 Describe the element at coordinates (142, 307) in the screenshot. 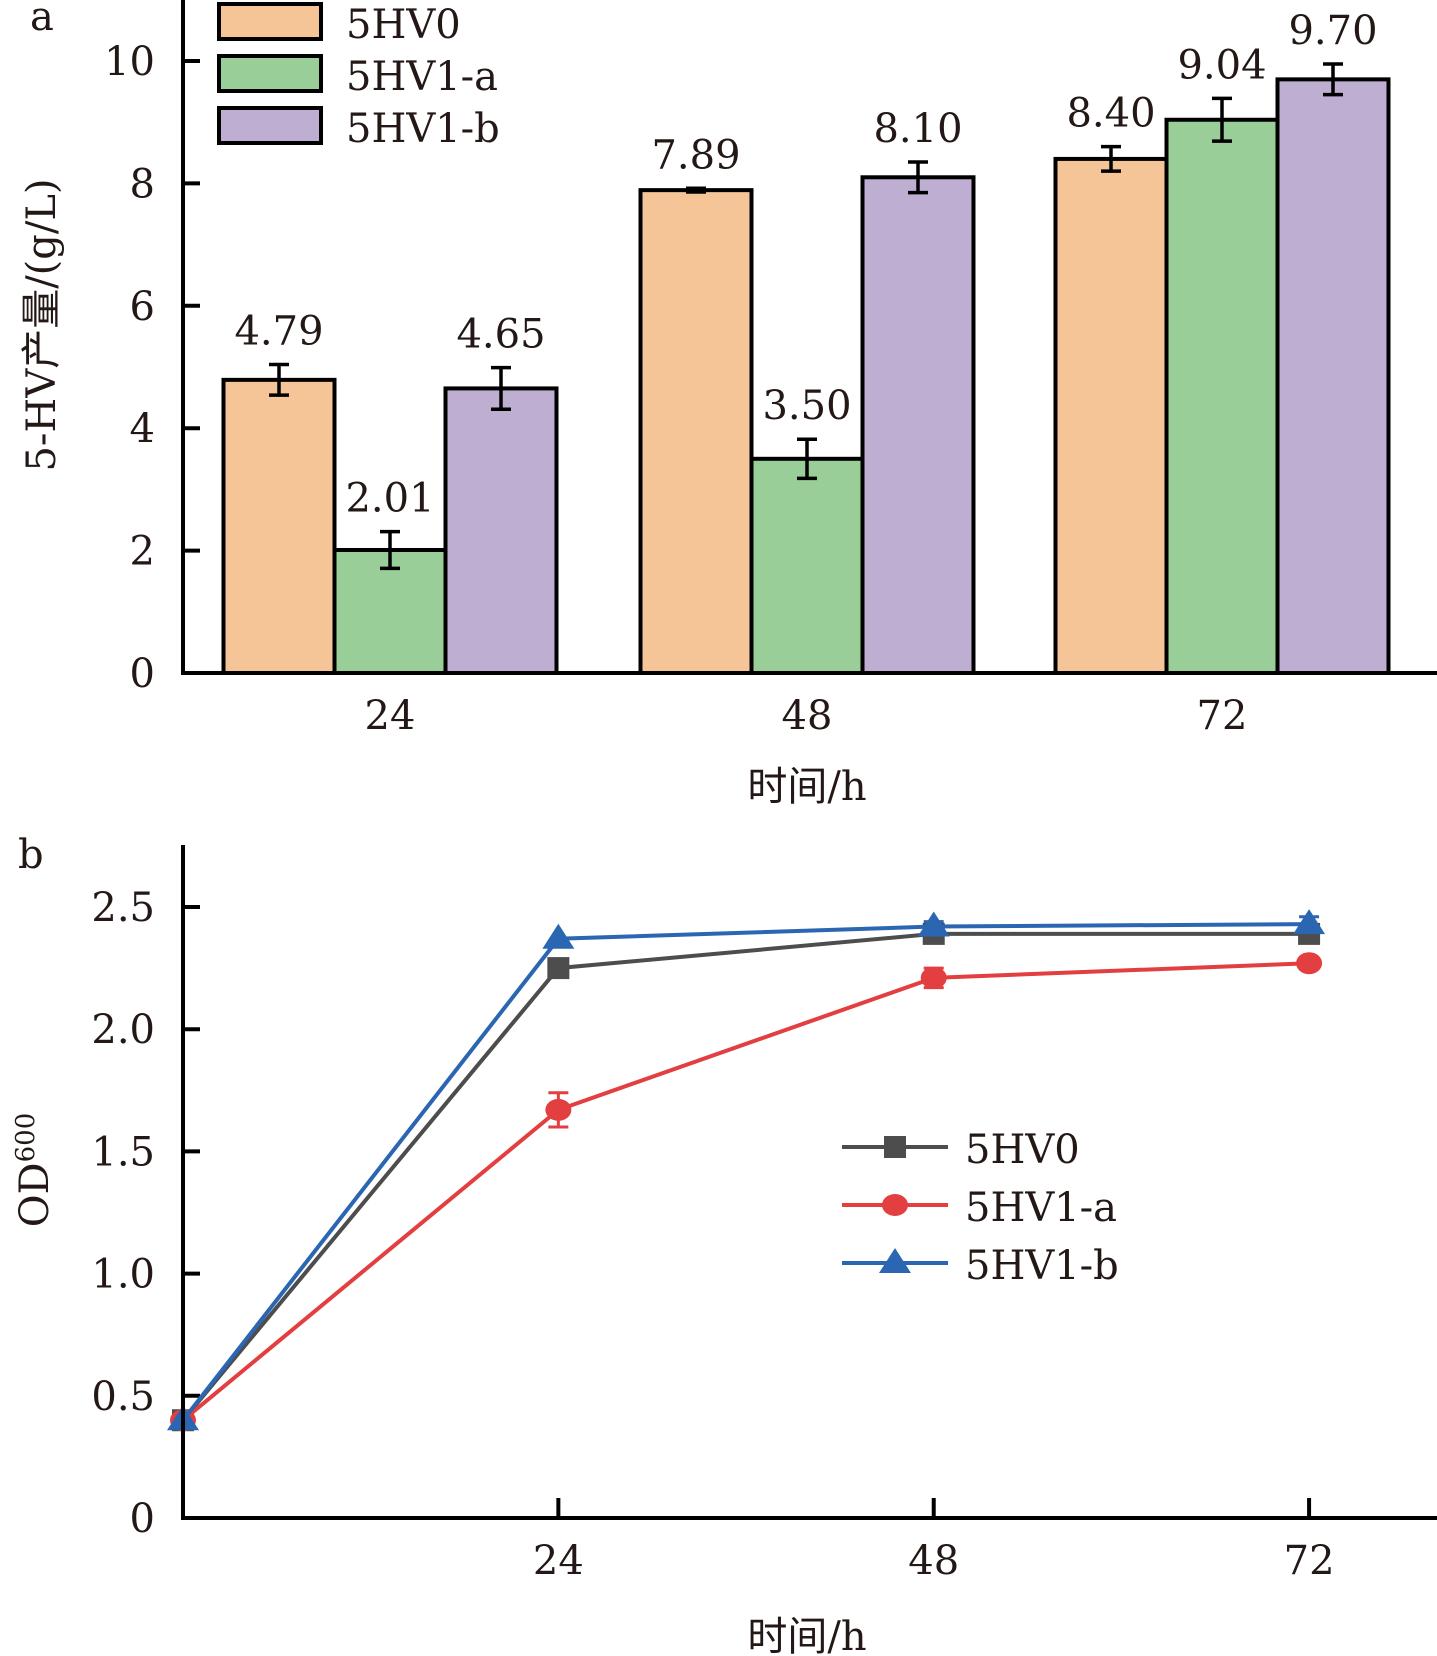

I see `y-tick-label: 6` at that location.